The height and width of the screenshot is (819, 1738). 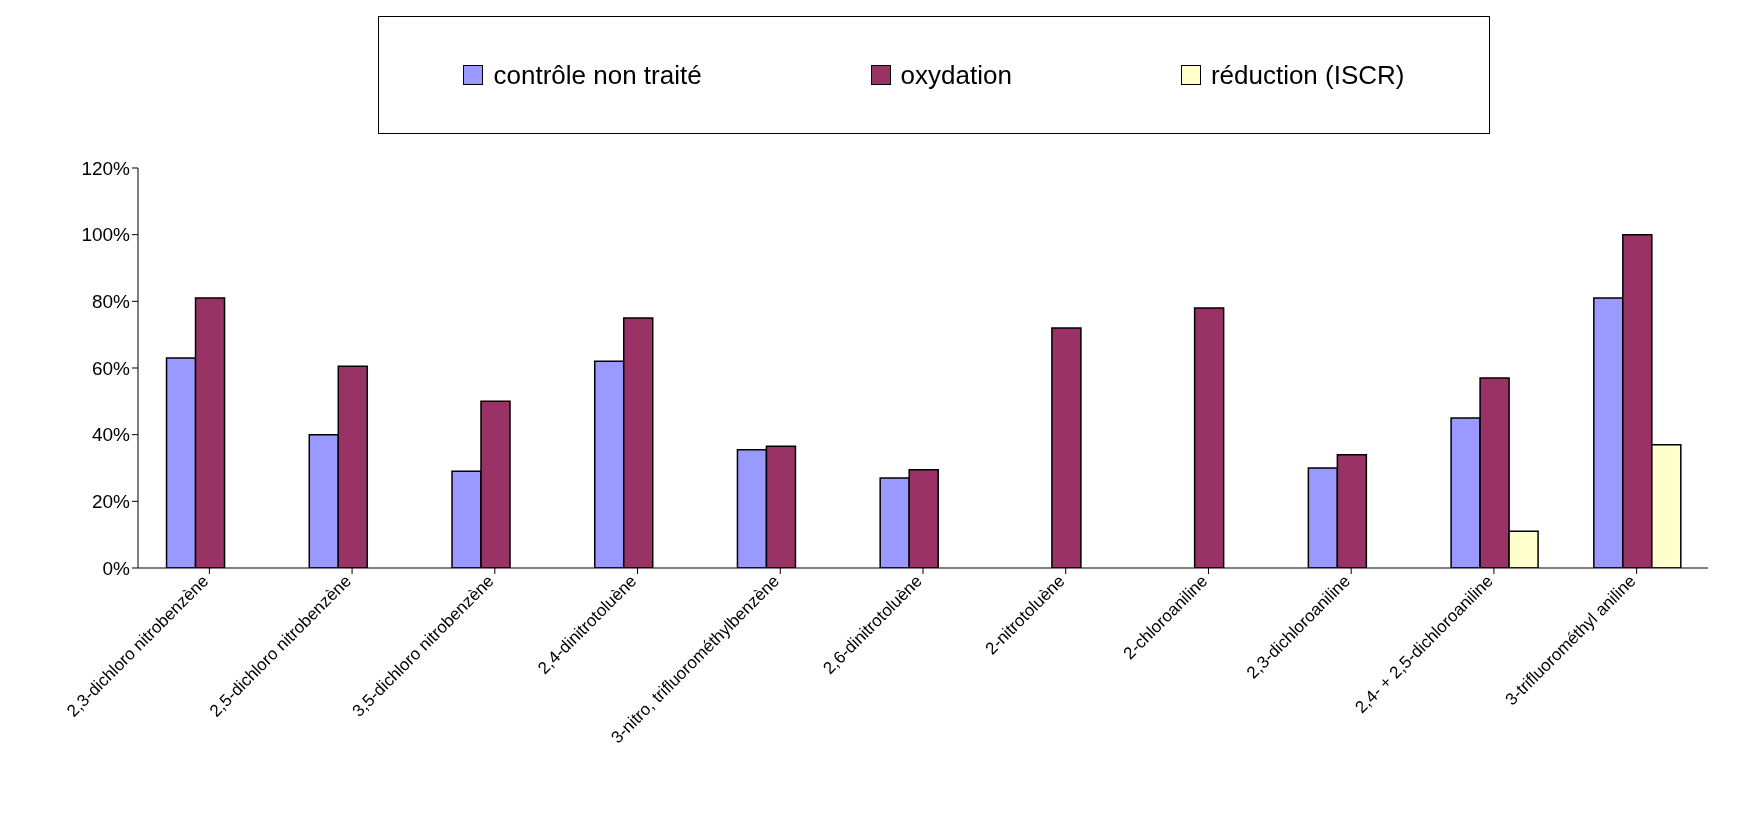 I want to click on y-tick-label: 40%, so click(x=111, y=435).